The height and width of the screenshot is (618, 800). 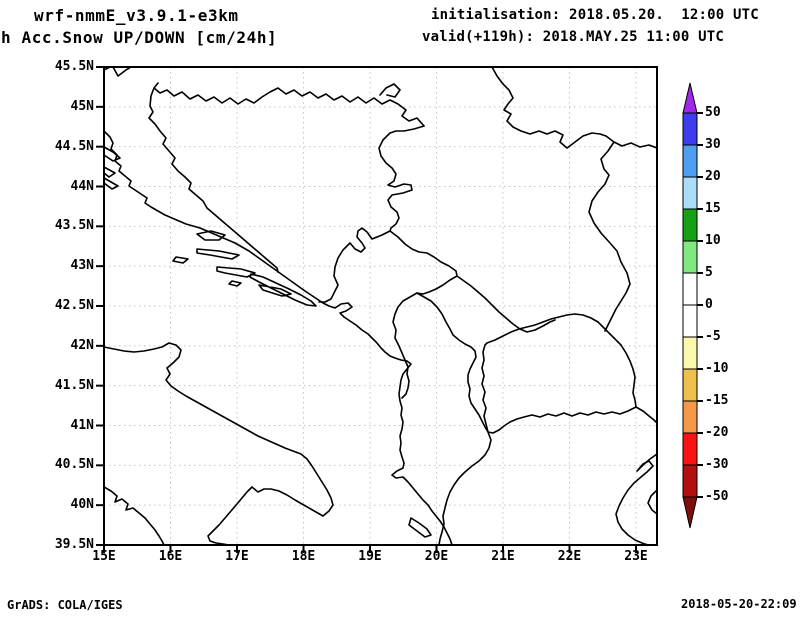 I want to click on lat-label: 40N, so click(x=82, y=505).